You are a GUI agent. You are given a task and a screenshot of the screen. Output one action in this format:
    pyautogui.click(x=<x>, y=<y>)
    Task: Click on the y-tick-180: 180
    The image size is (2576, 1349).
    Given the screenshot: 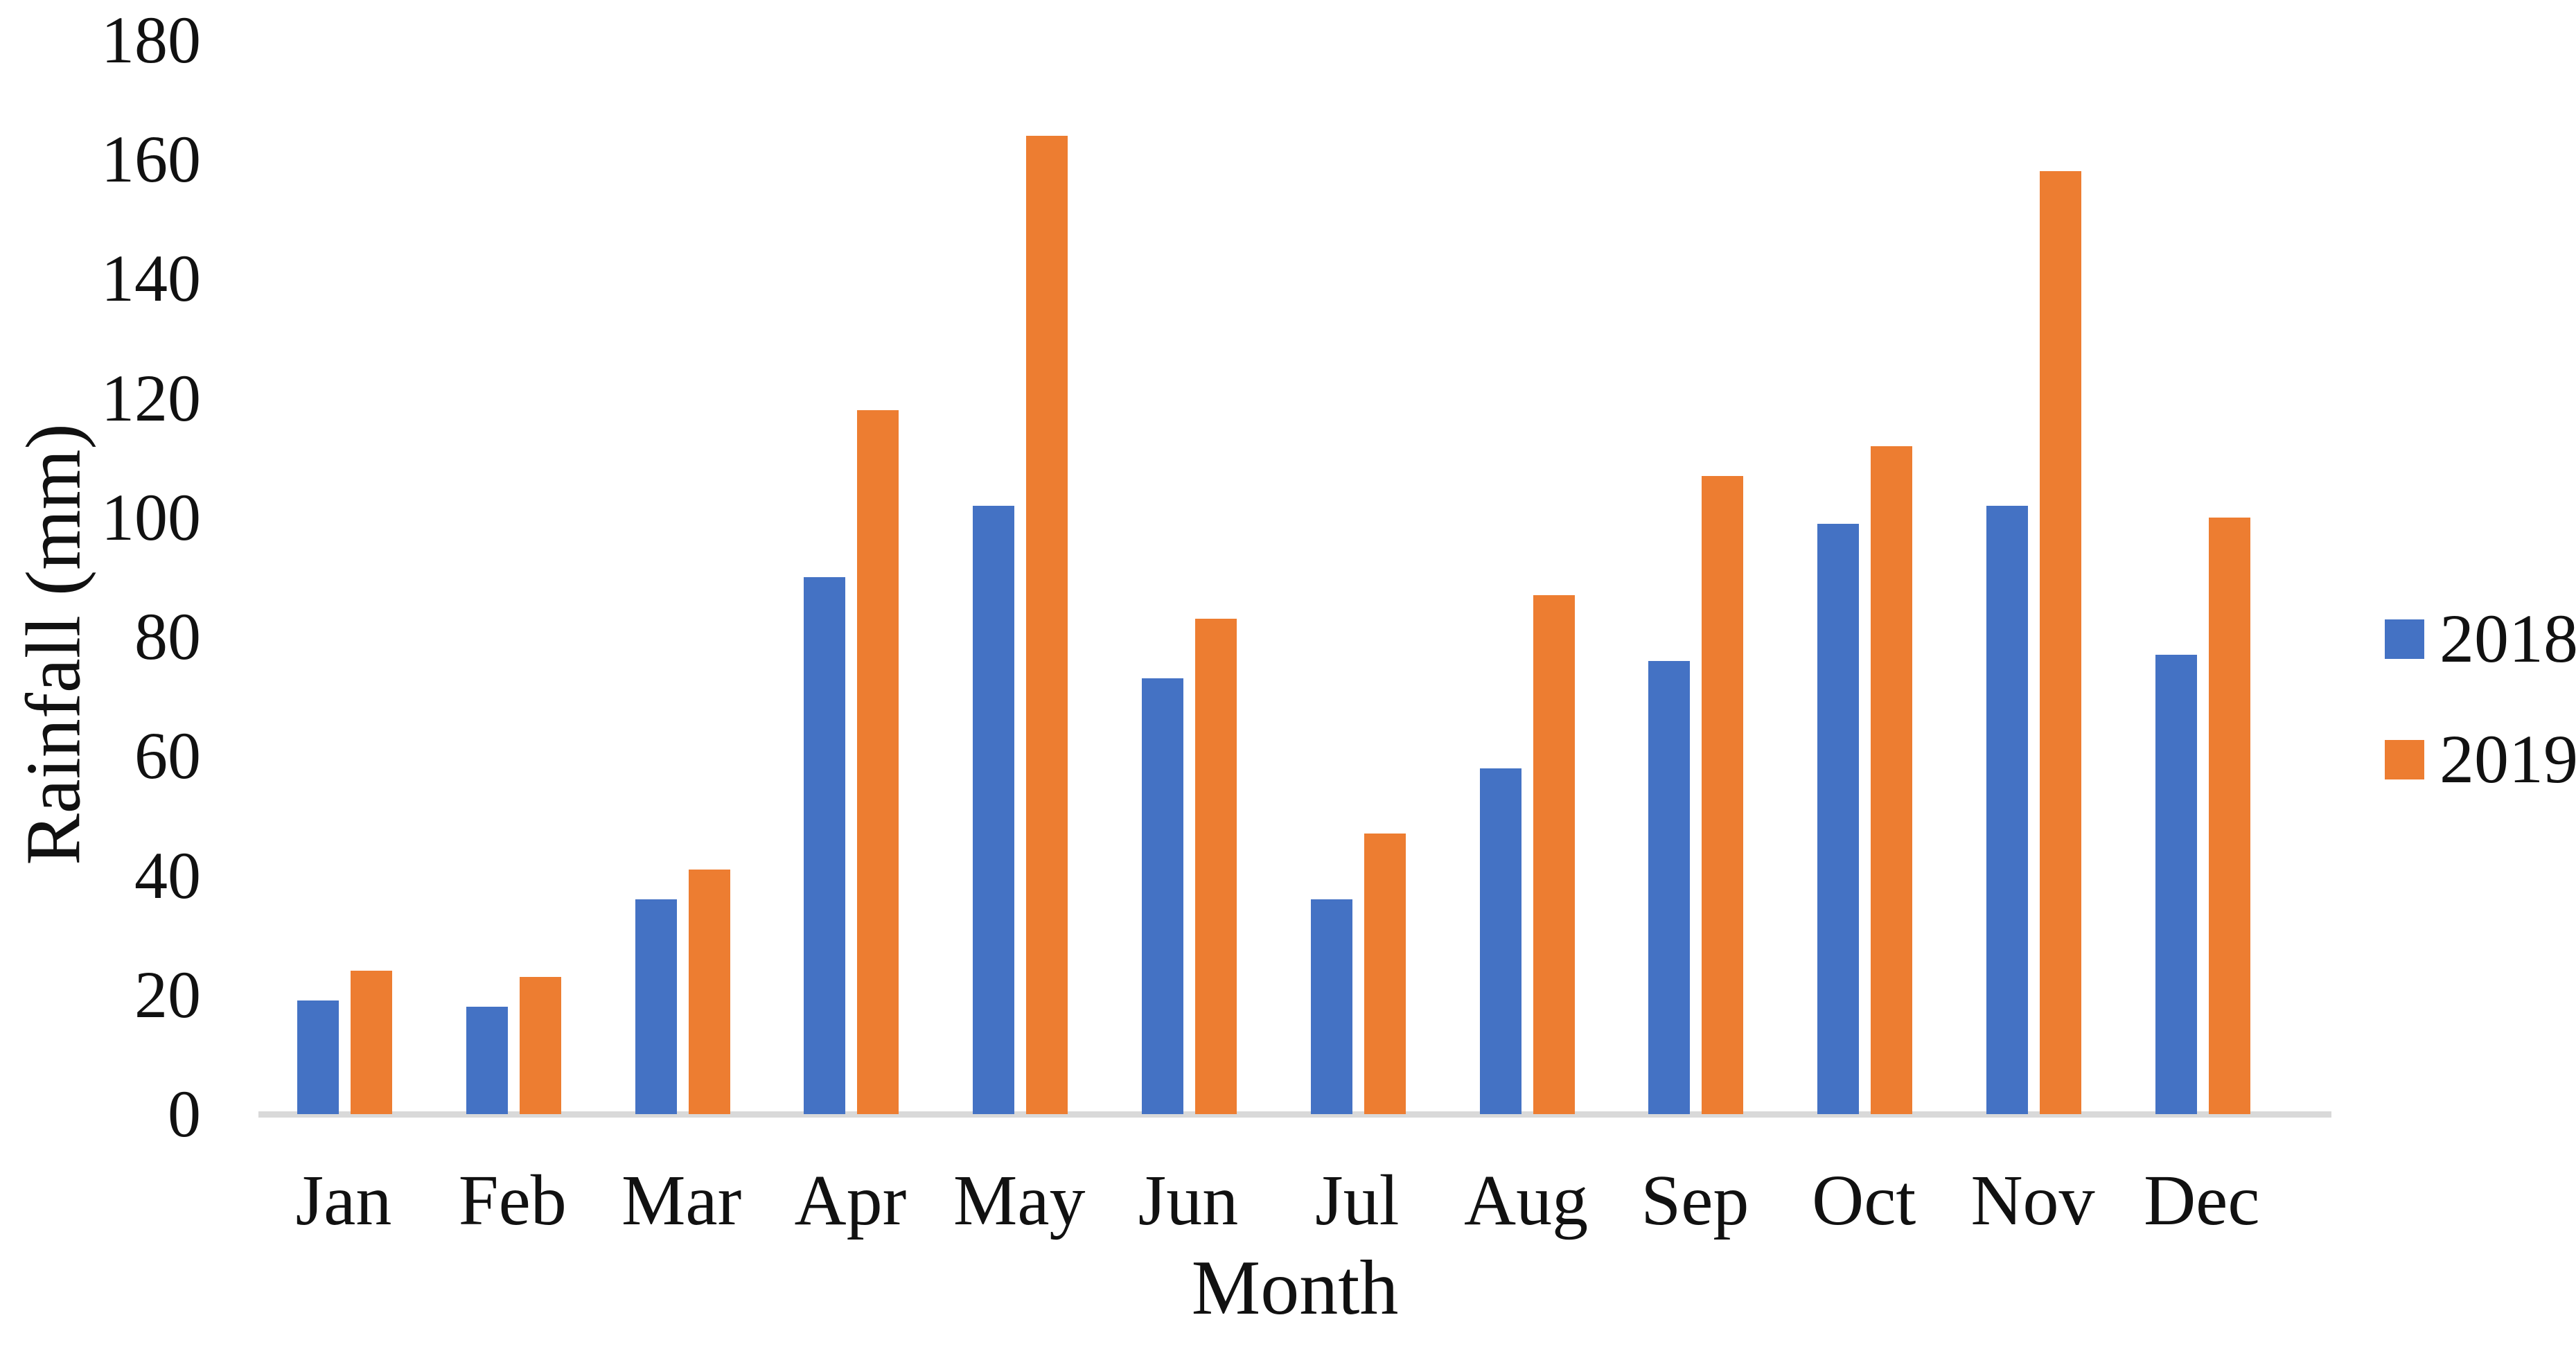 What is the action you would take?
    pyautogui.click(x=151, y=40)
    